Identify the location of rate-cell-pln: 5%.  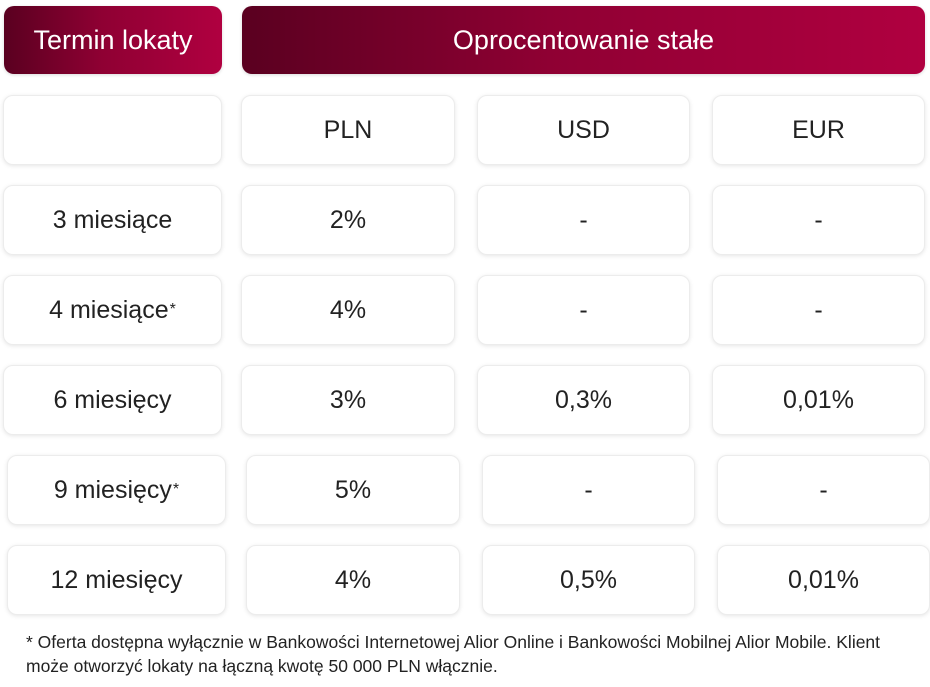
(353, 490).